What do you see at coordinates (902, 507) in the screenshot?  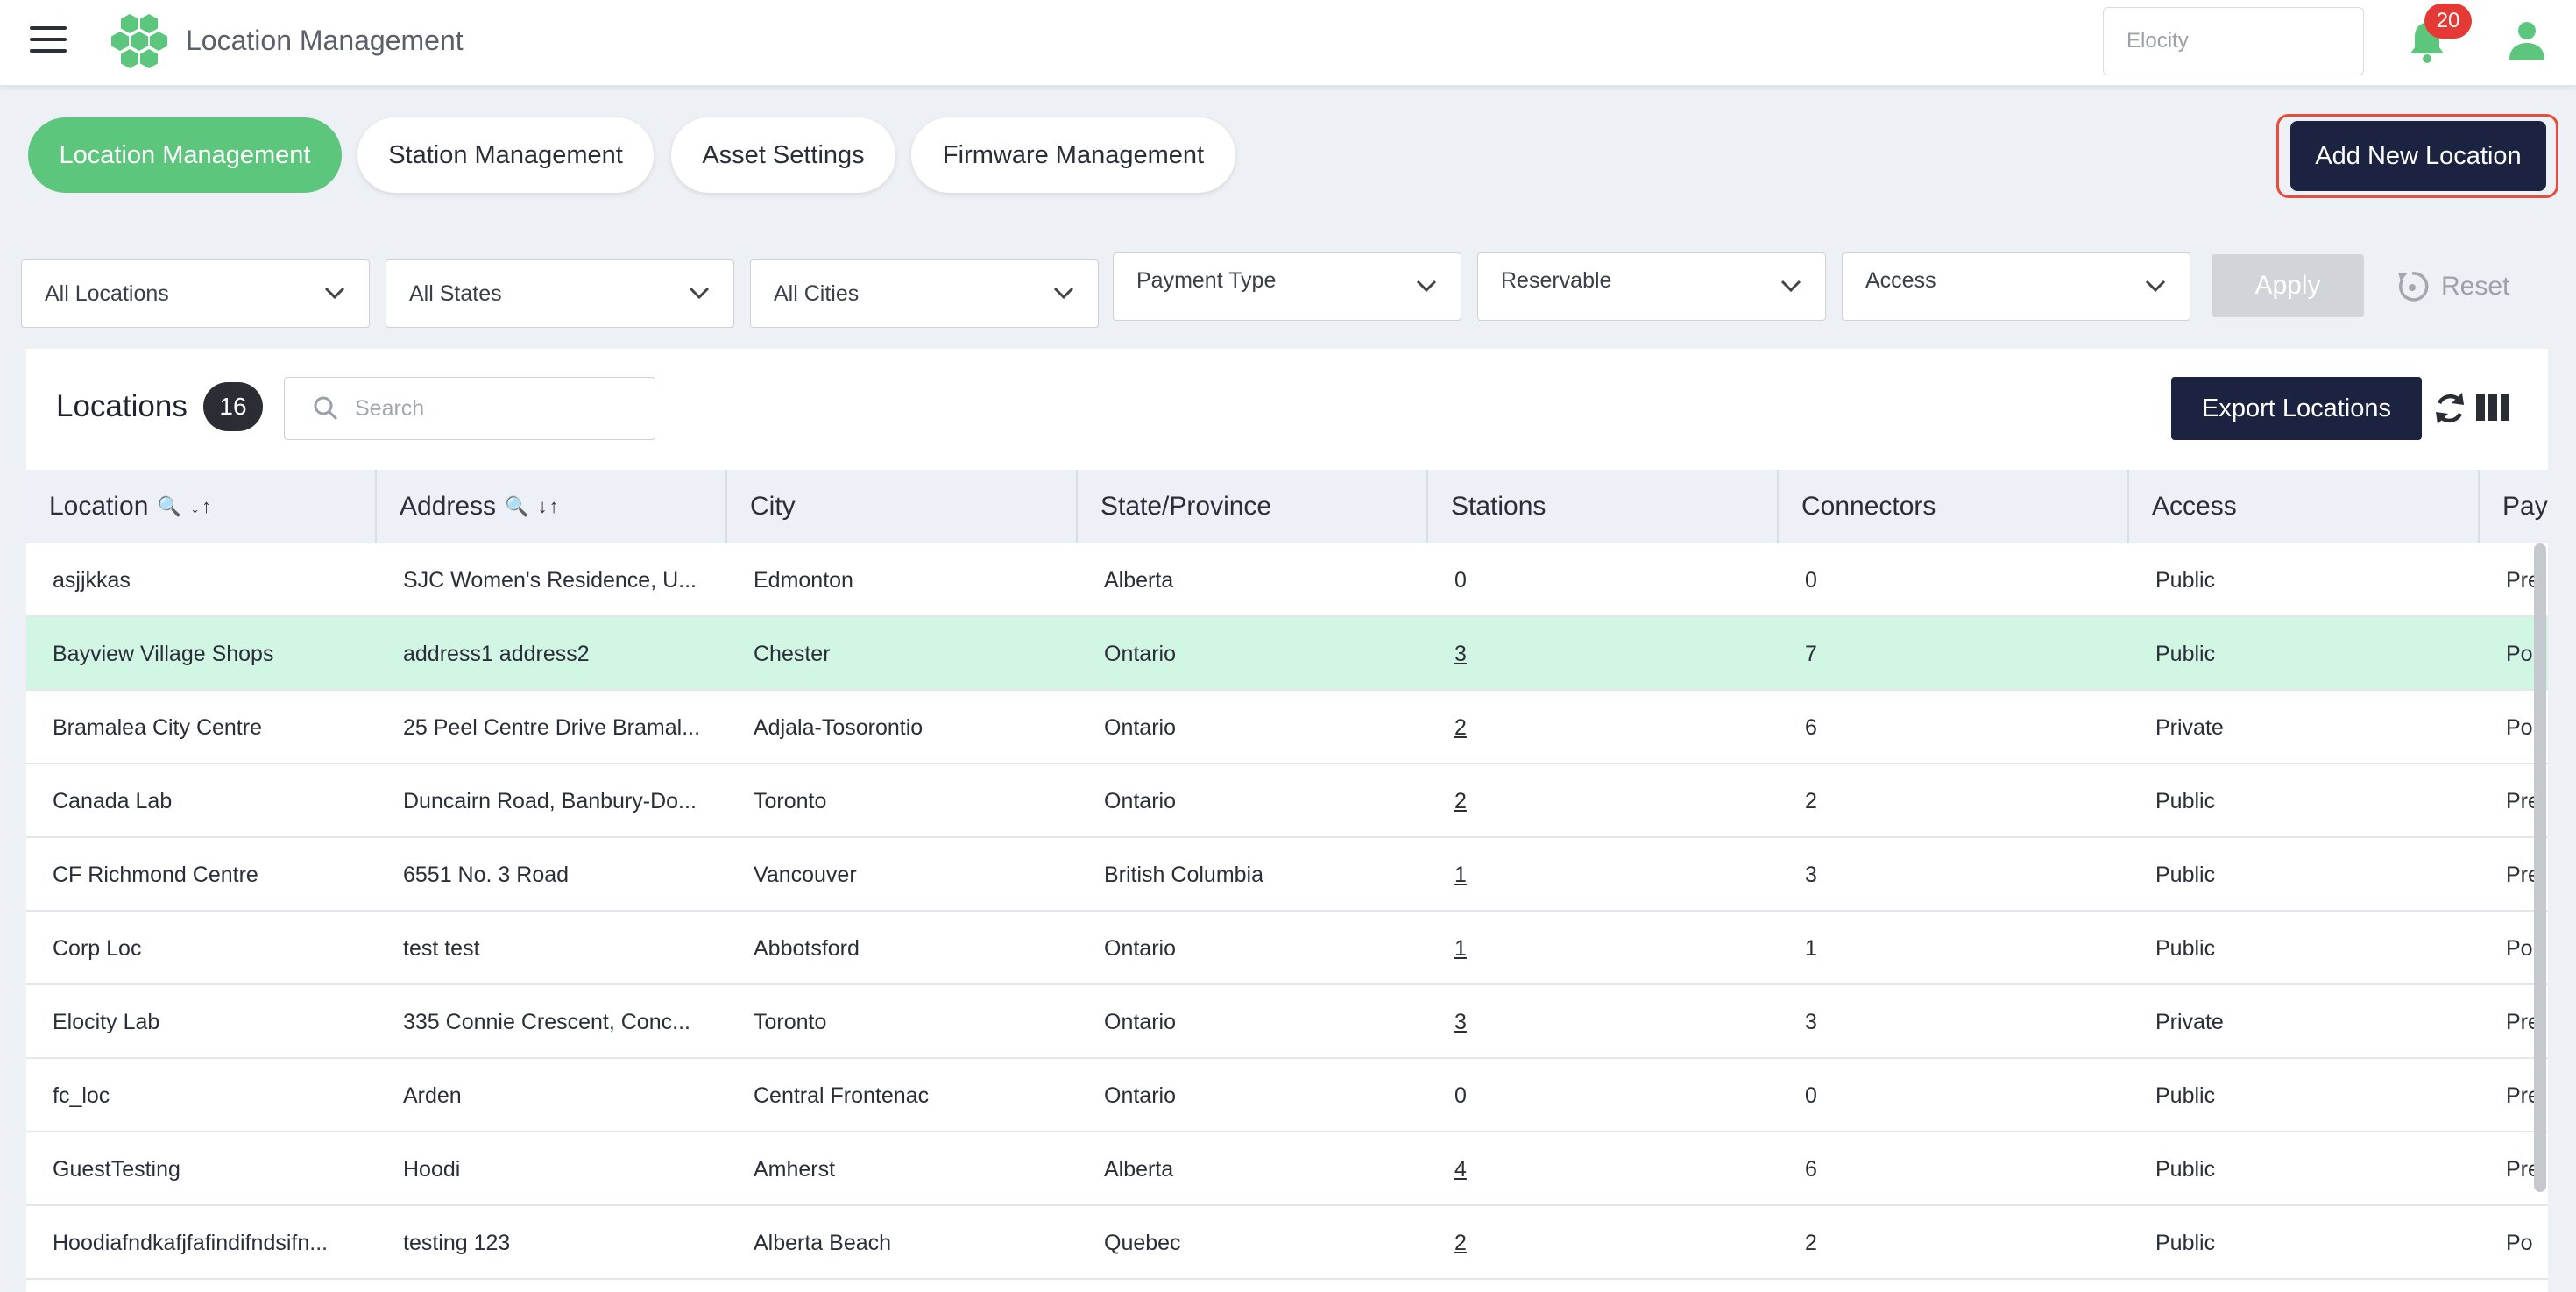 I see `column-header-city: City` at bounding box center [902, 507].